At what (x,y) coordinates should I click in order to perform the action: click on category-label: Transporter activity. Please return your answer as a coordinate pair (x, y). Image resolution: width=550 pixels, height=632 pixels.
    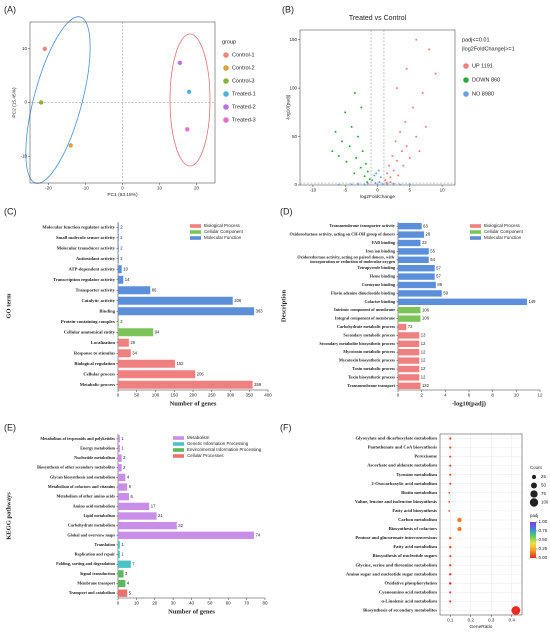
    Looking at the image, I should click on (95, 289).